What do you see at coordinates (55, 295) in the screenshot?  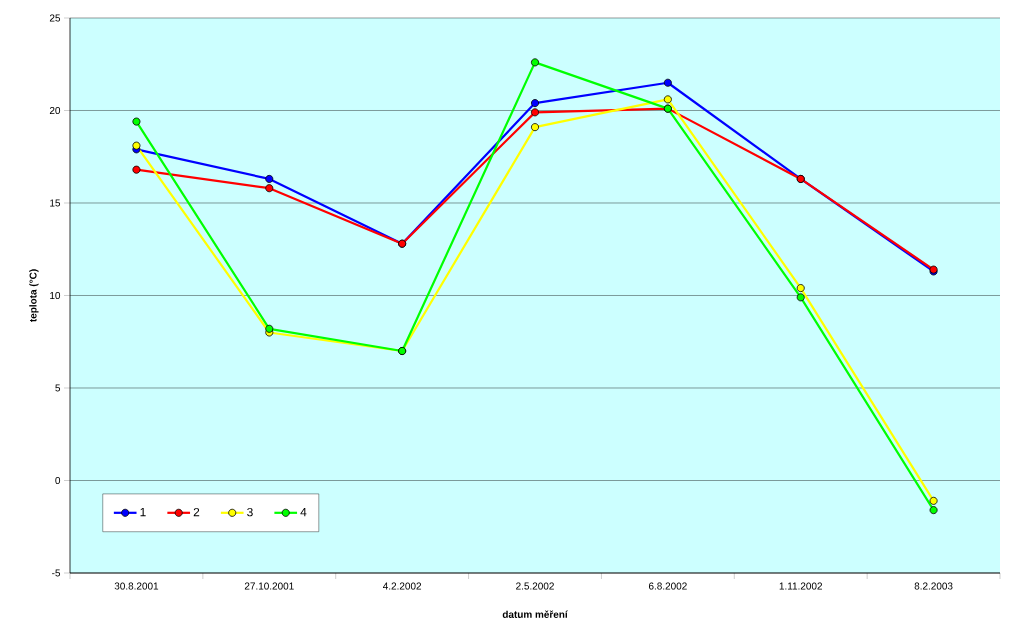 I see `y-tick-label: 10` at bounding box center [55, 295].